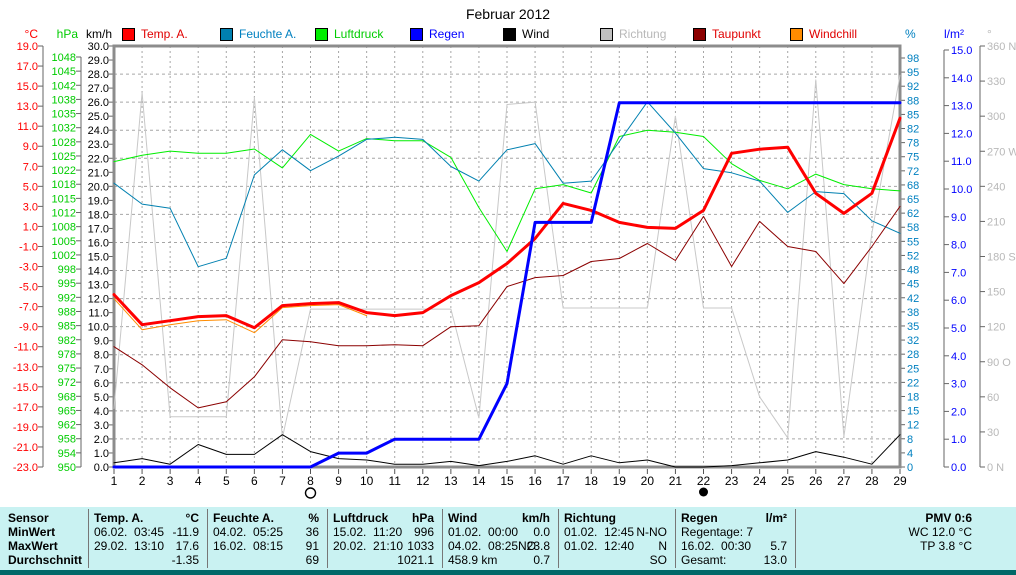  I want to click on day-label: 26, so click(816, 481).